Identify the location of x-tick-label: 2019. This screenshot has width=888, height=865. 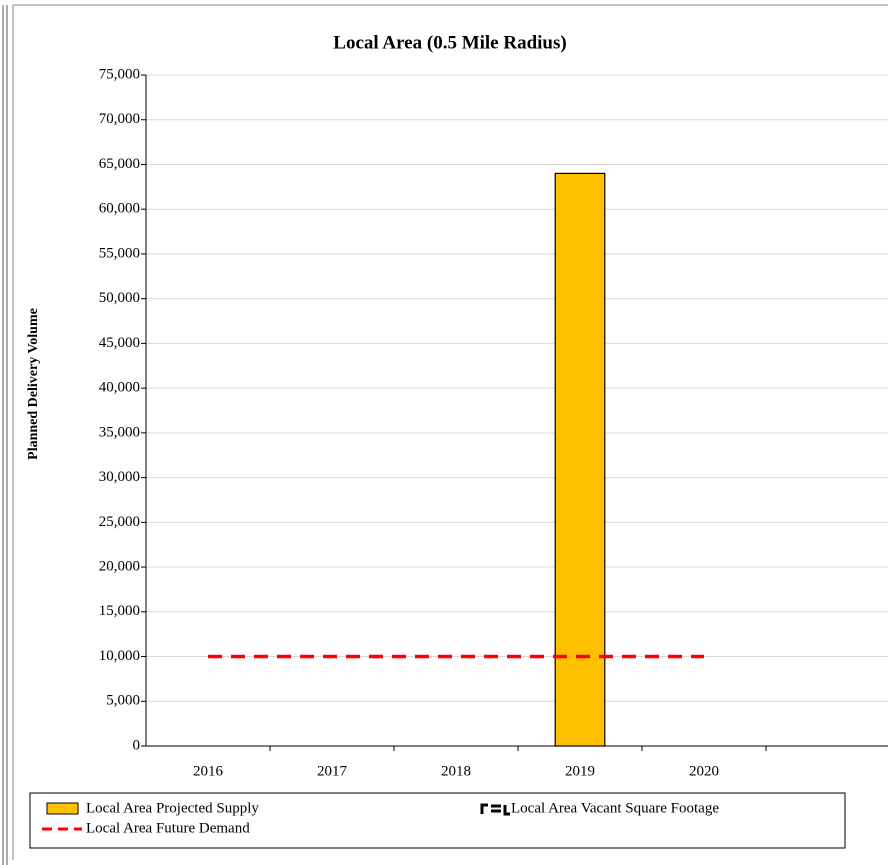
(580, 771).